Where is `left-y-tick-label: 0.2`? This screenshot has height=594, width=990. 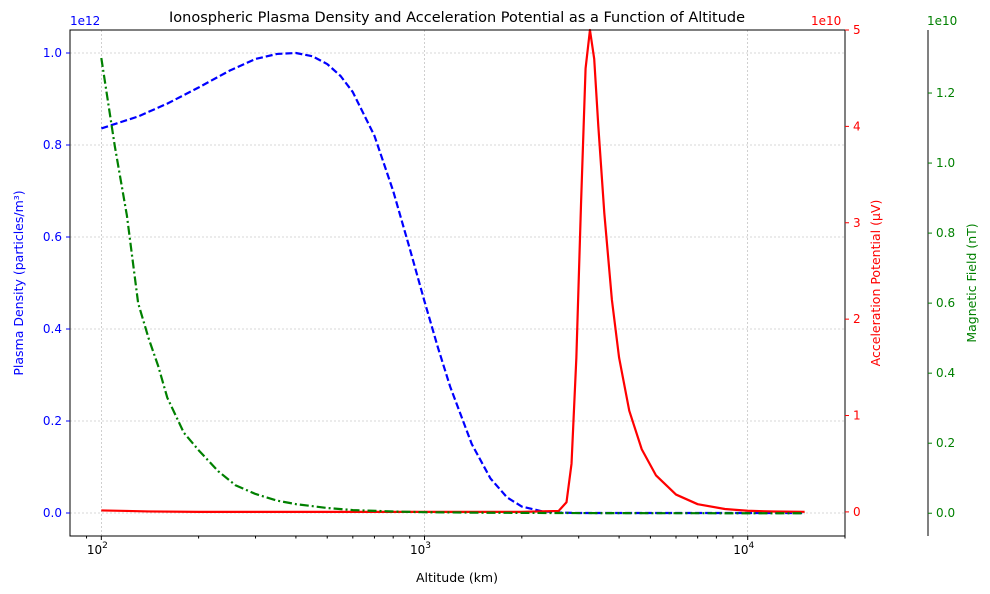
left-y-tick-label: 0.2 is located at coordinates (52, 421).